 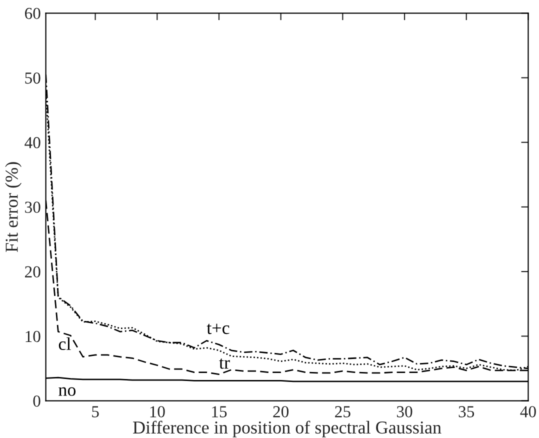 What do you see at coordinates (32, 207) in the screenshot?
I see `y-tick-label: 30` at bounding box center [32, 207].